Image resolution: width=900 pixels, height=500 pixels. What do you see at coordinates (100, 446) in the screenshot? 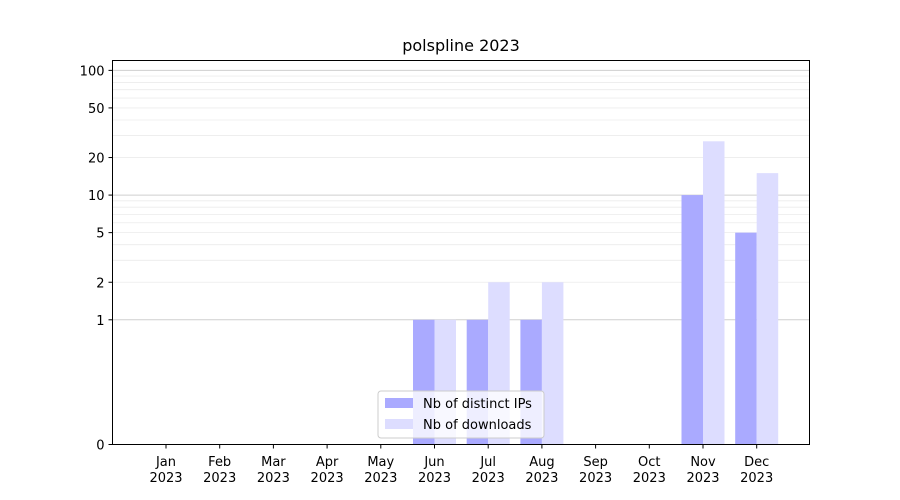
I see `y-tick-label: 0` at bounding box center [100, 446].